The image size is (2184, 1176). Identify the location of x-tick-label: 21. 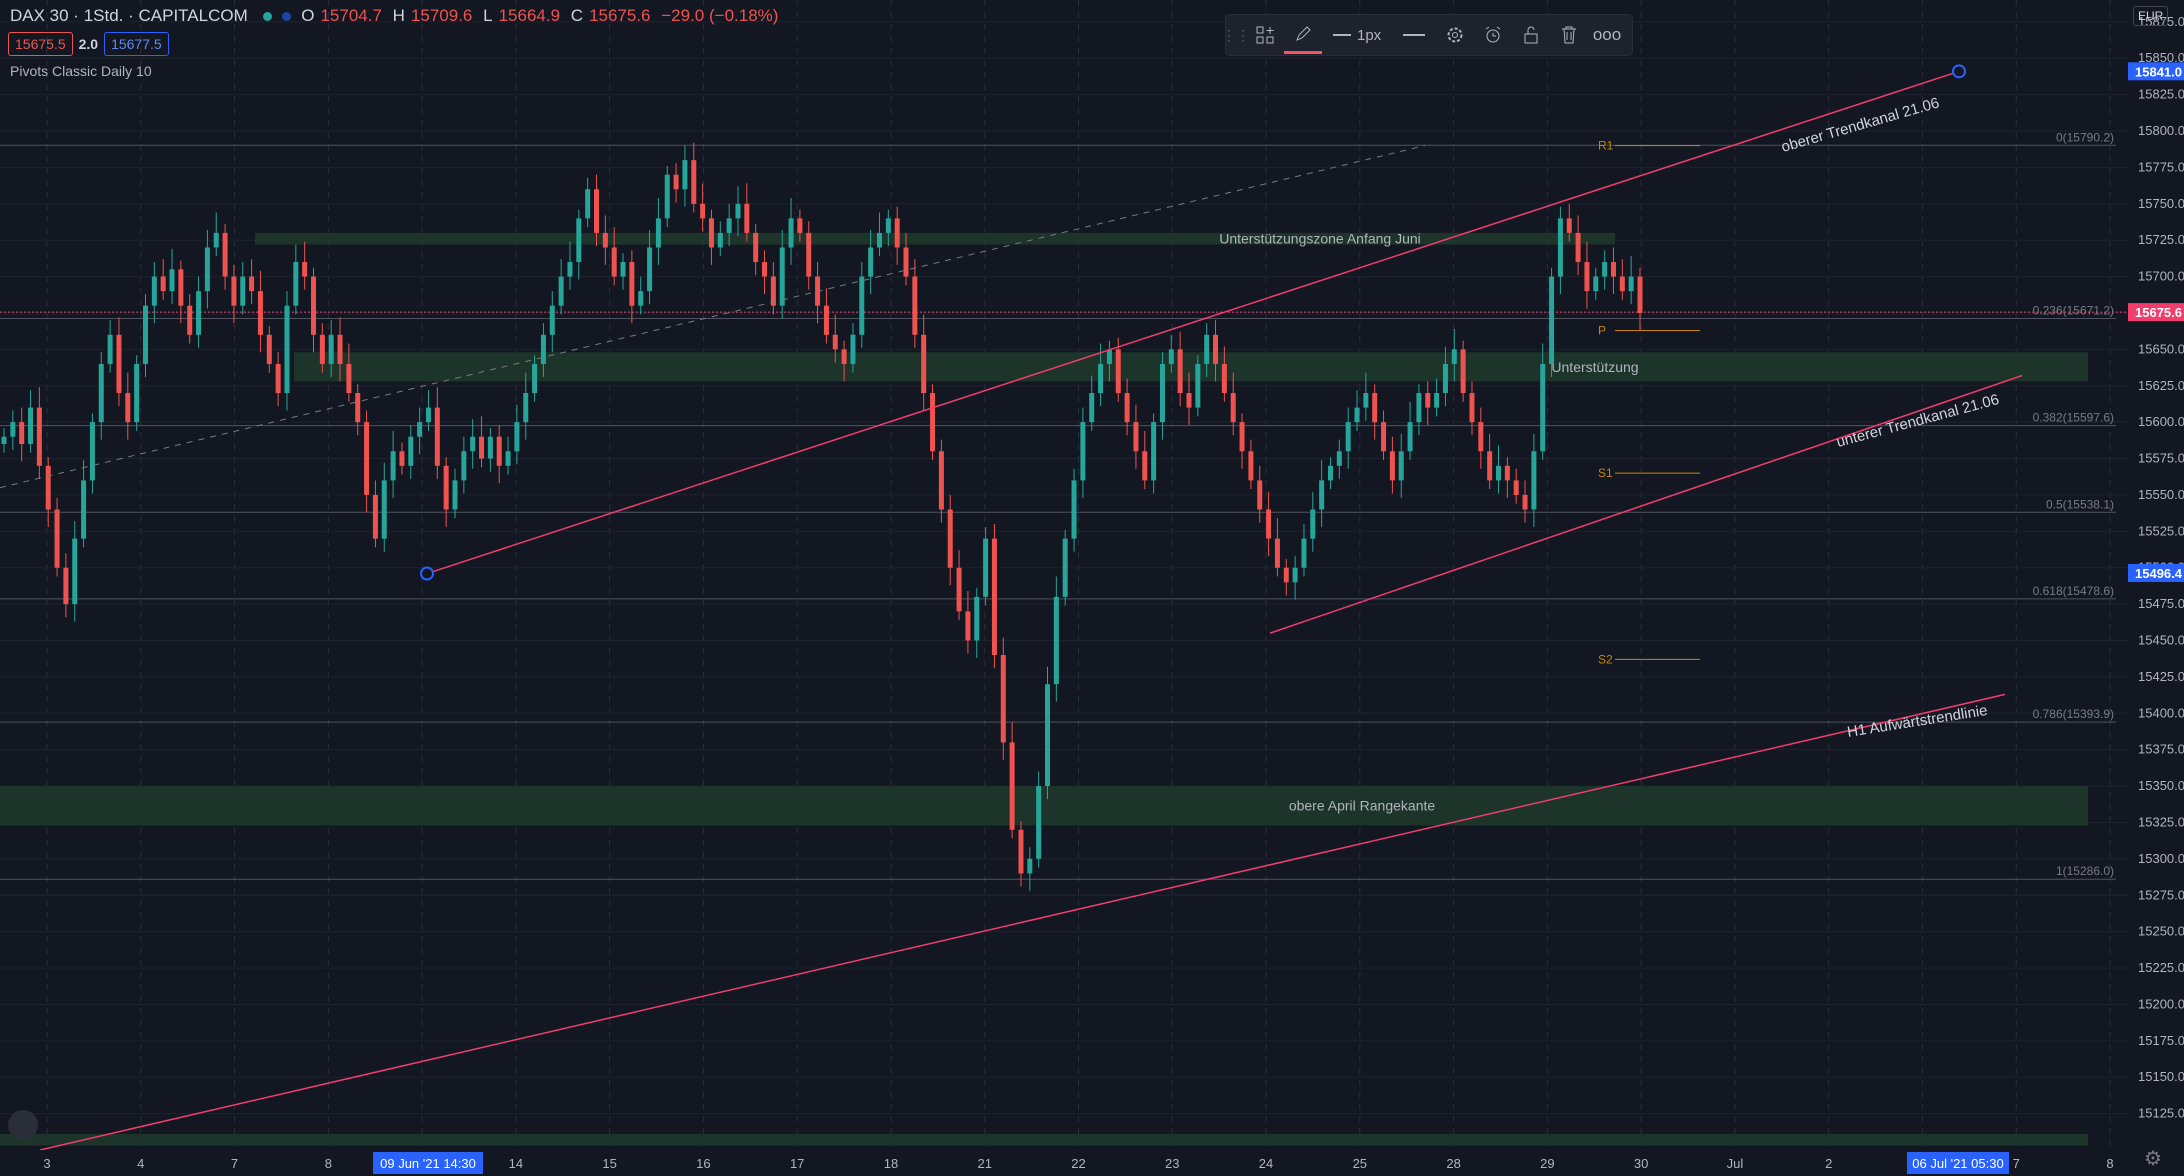
(984, 1163).